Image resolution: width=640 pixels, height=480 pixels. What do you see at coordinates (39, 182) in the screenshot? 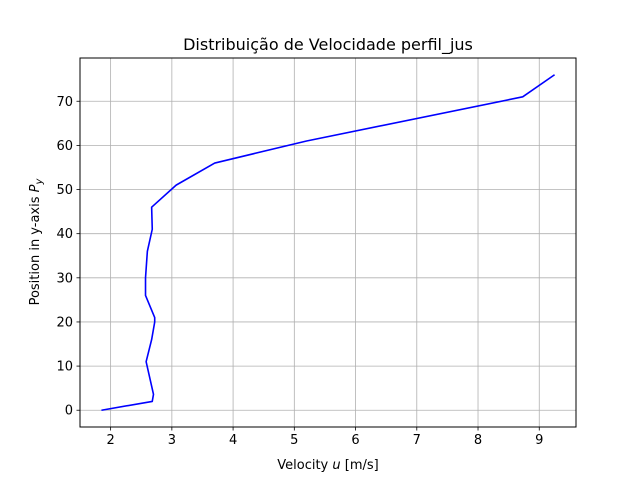
I see `y-axis-label-subscript: y` at bounding box center [39, 182].